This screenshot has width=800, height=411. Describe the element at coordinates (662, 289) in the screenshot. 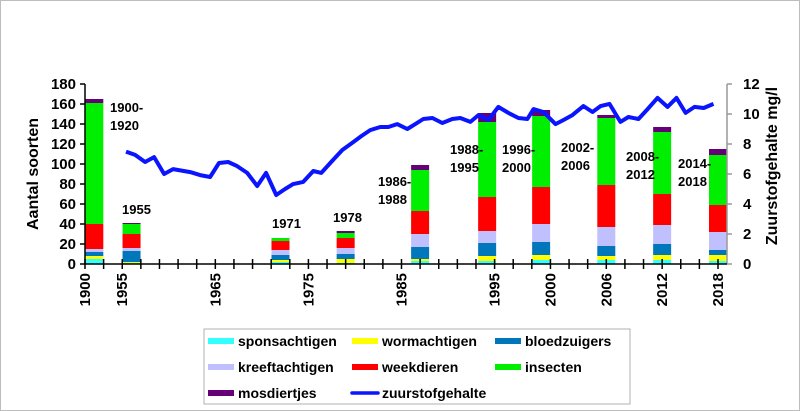

I see `x-tick-label: 2012` at that location.